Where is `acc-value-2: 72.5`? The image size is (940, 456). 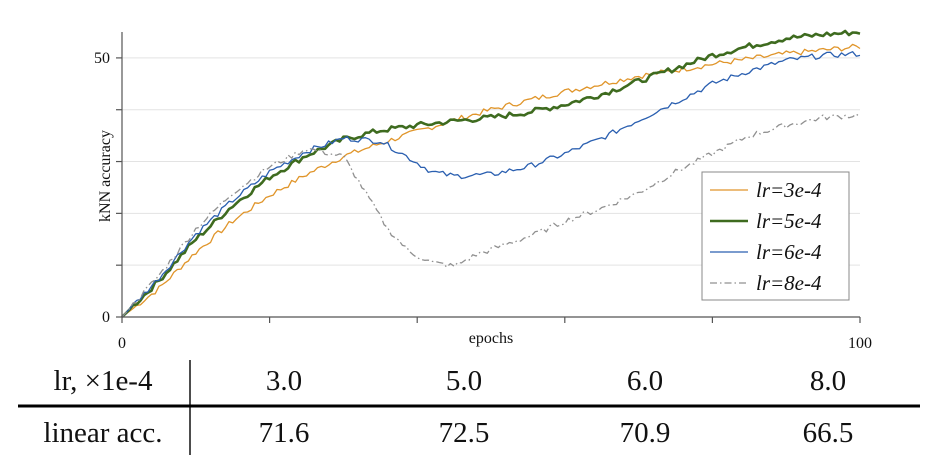
acc-value-2: 72.5 is located at coordinates (464, 433).